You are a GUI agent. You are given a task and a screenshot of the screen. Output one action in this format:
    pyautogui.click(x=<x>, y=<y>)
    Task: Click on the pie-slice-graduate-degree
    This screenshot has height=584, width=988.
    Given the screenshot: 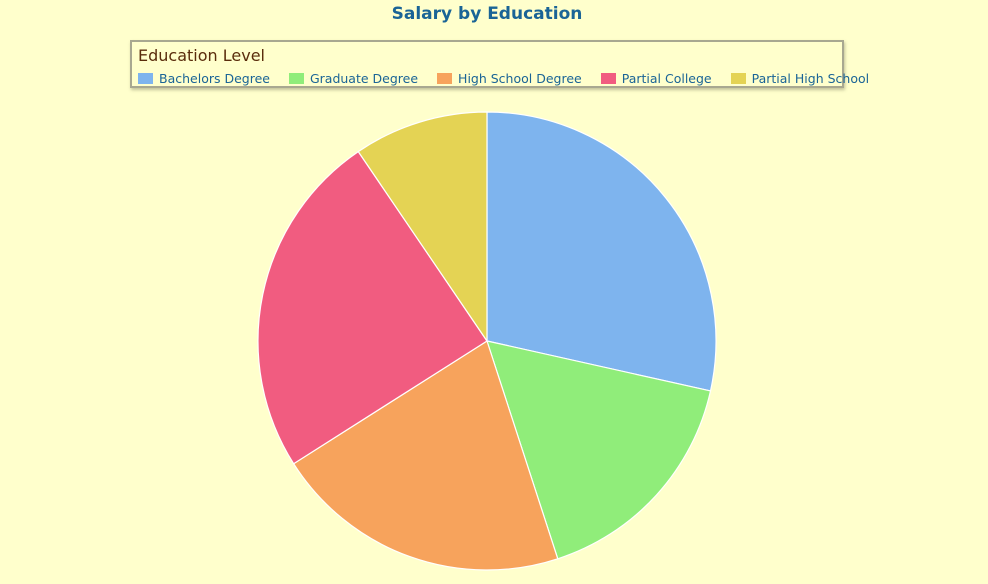 What is the action you would take?
    pyautogui.click(x=599, y=450)
    